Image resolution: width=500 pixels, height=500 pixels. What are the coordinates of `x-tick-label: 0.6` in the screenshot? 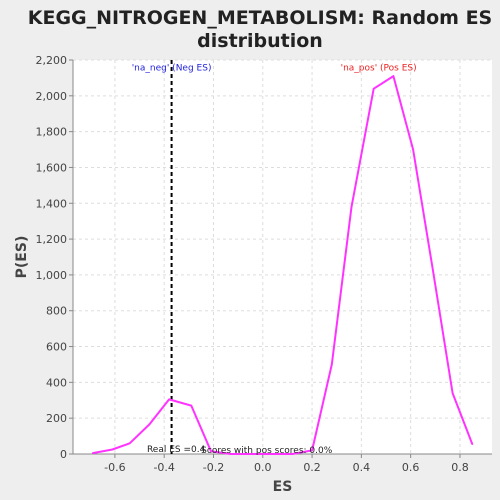 It's located at (411, 467).